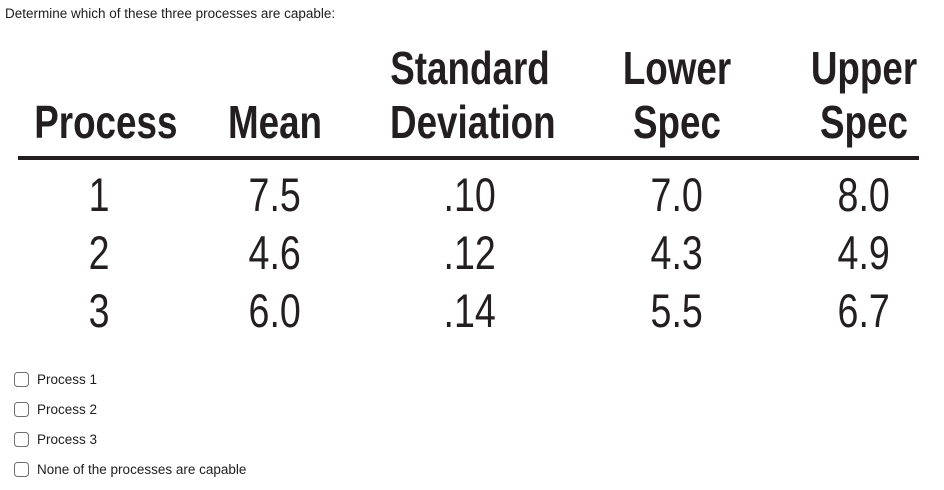 This screenshot has width=944, height=490. What do you see at coordinates (67, 439) in the screenshot?
I see `option-label: Process 3` at bounding box center [67, 439].